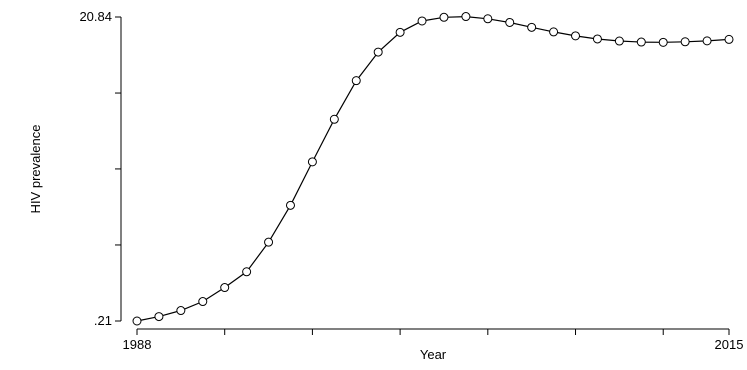  What do you see at coordinates (103, 320) in the screenshot?
I see `y-tick-label: .21` at bounding box center [103, 320].